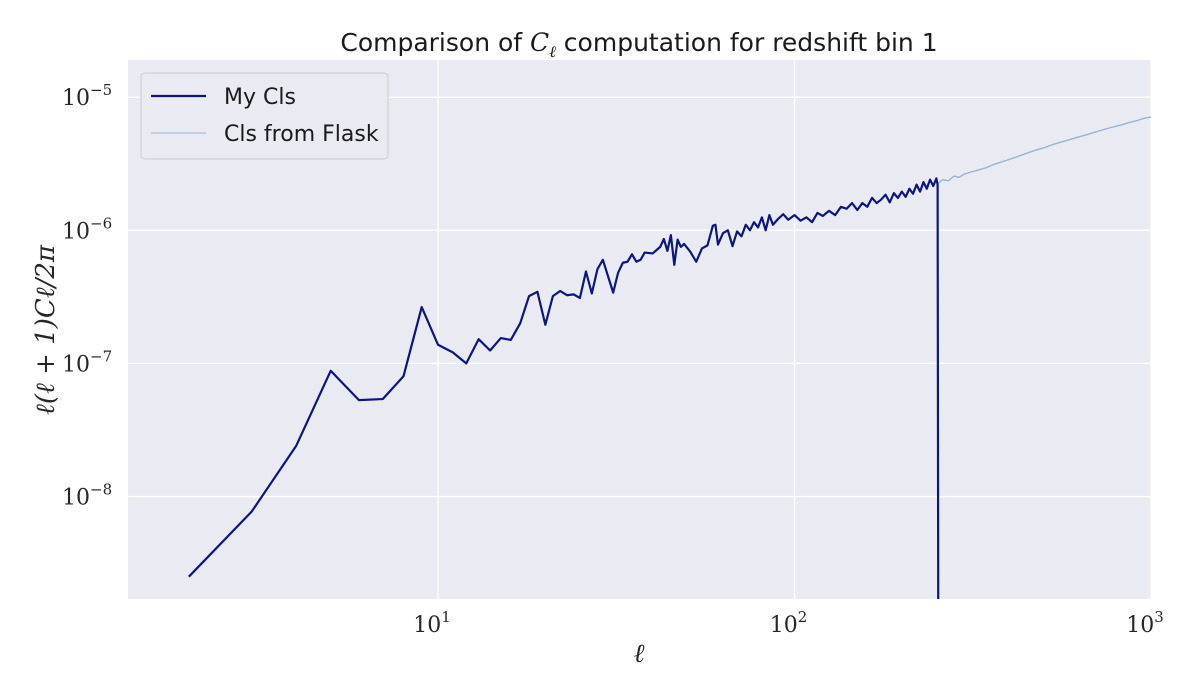 This screenshot has width=1200, height=700. What do you see at coordinates (46, 329) in the screenshot?
I see `y-axis-label: ℓ(ℓ + 1)Cℓ/2π` at bounding box center [46, 329].